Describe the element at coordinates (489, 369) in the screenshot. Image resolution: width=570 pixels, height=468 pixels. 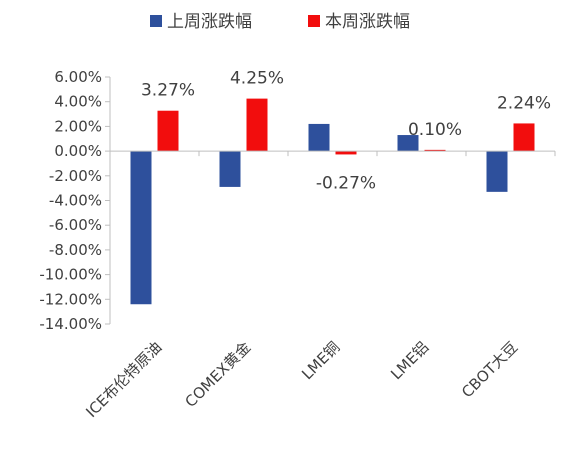
I see `category-label-4: CBOT大豆` at that location.